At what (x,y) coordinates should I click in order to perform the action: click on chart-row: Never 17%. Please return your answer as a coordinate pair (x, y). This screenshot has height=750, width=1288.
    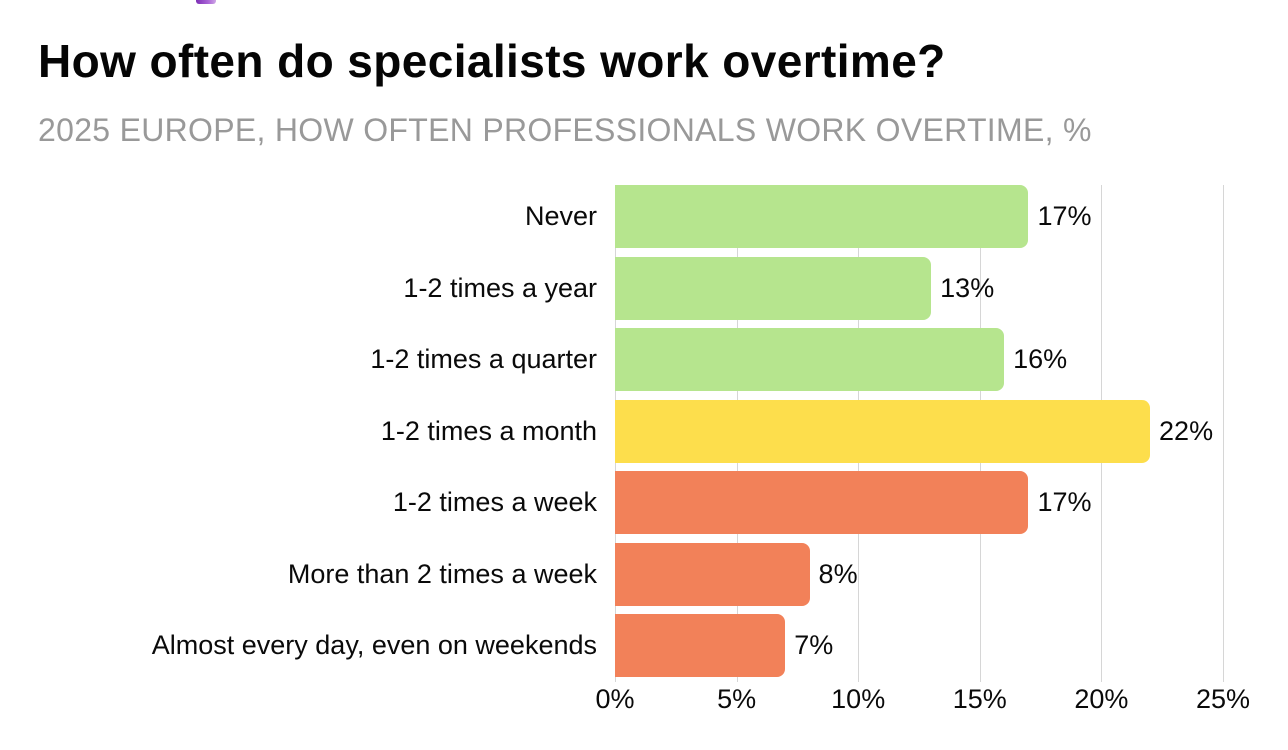
    Looking at the image, I should click on (644, 216).